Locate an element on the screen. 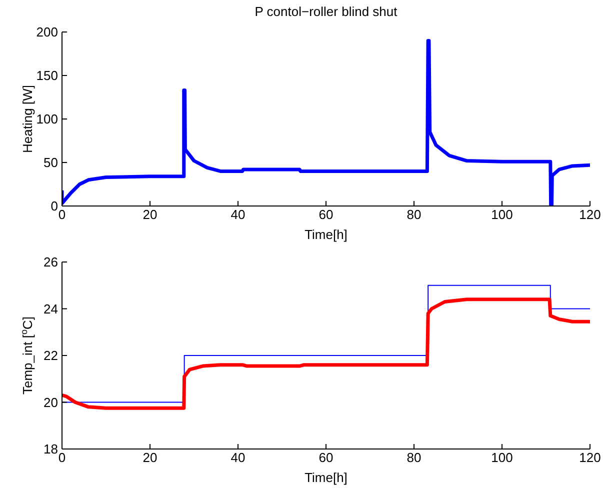  y-tick-label: 20 is located at coordinates (51, 402).